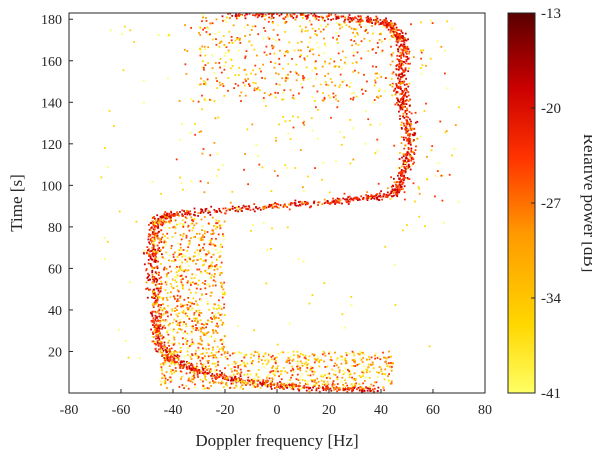  I want to click on y-axis-label: Time [s], so click(16, 202).